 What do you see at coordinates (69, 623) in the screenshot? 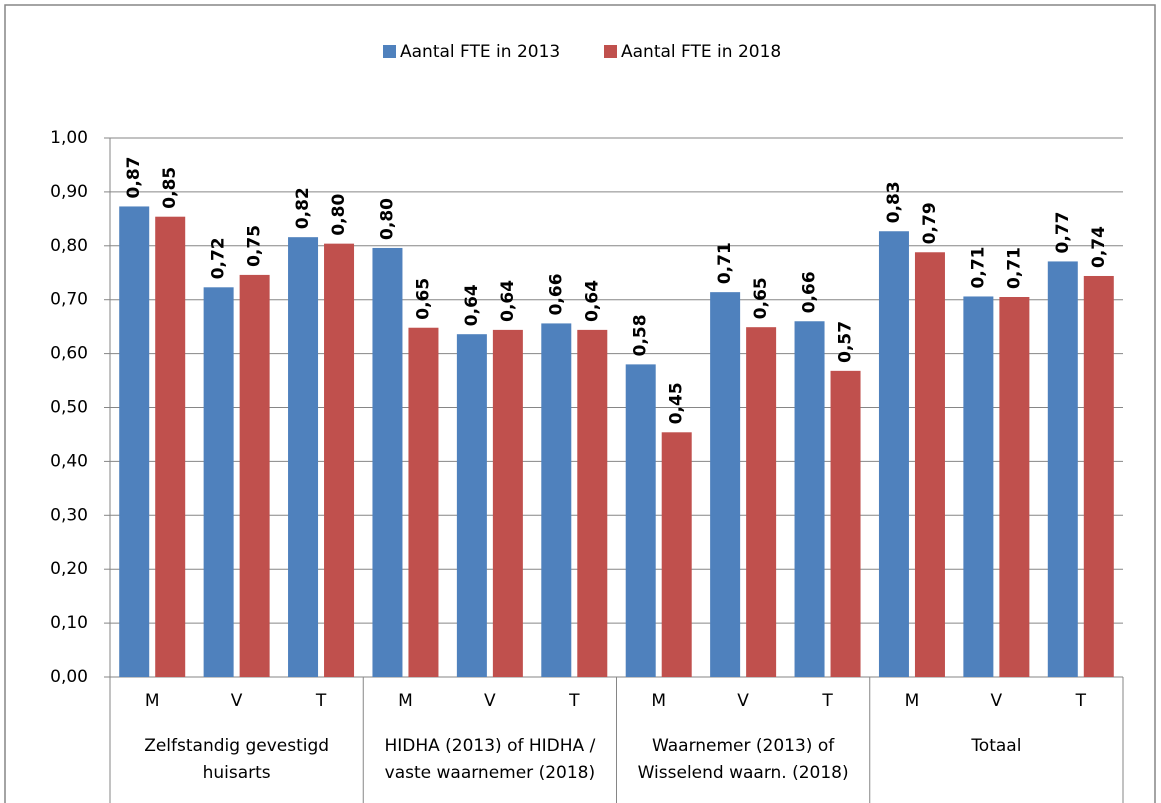
I see `y-tick-label: 0,10` at bounding box center [69, 623].